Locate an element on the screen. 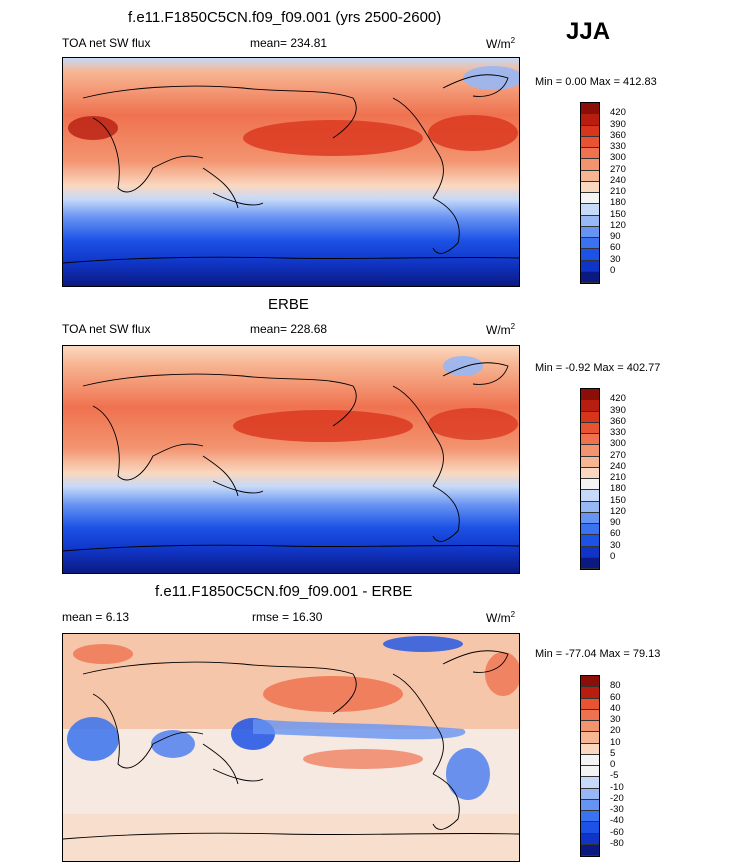 The width and height of the screenshot is (733, 866). panel-1-variable: TOA net SW flux is located at coordinates (106, 43).